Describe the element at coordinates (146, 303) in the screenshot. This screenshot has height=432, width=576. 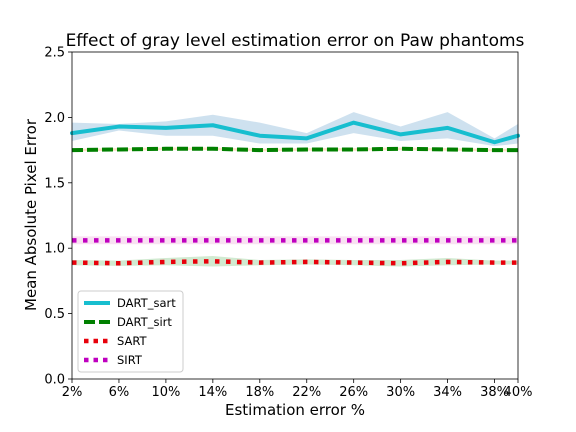
I see `legend-label-dart-sart: DART_sart` at that location.